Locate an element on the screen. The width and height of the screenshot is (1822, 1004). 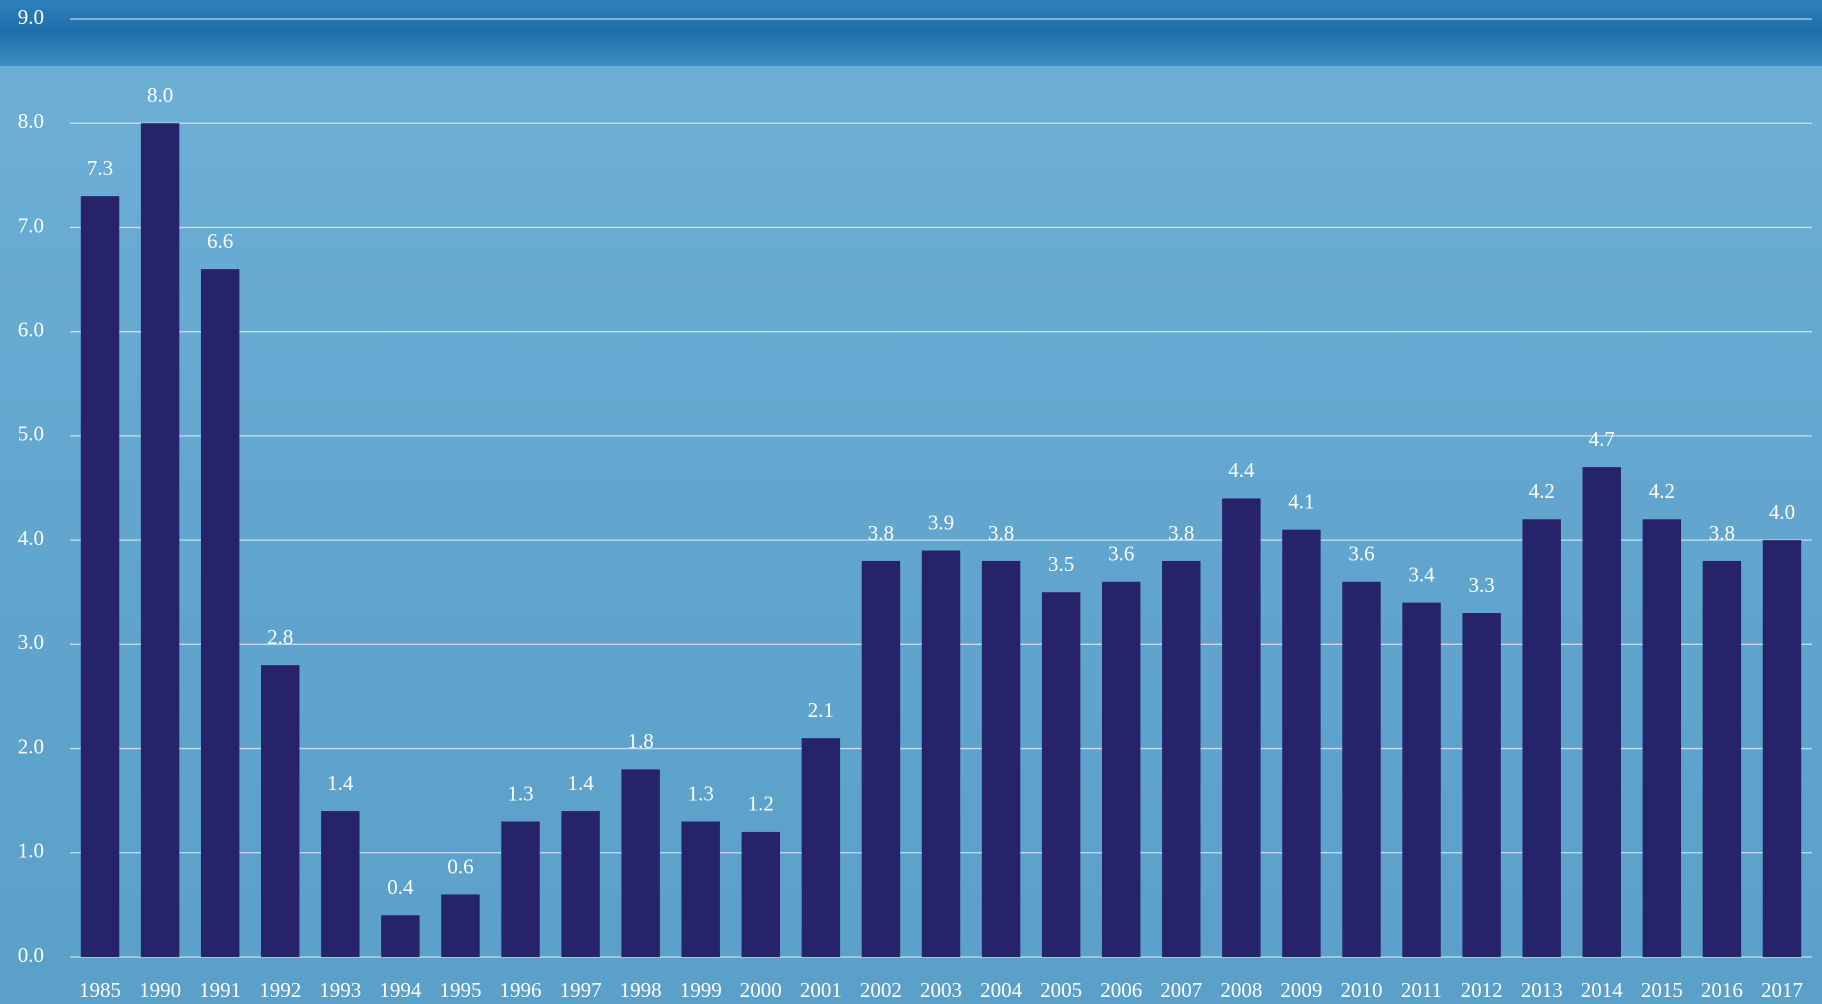
x-tick-label: 2006 is located at coordinates (1121, 990).